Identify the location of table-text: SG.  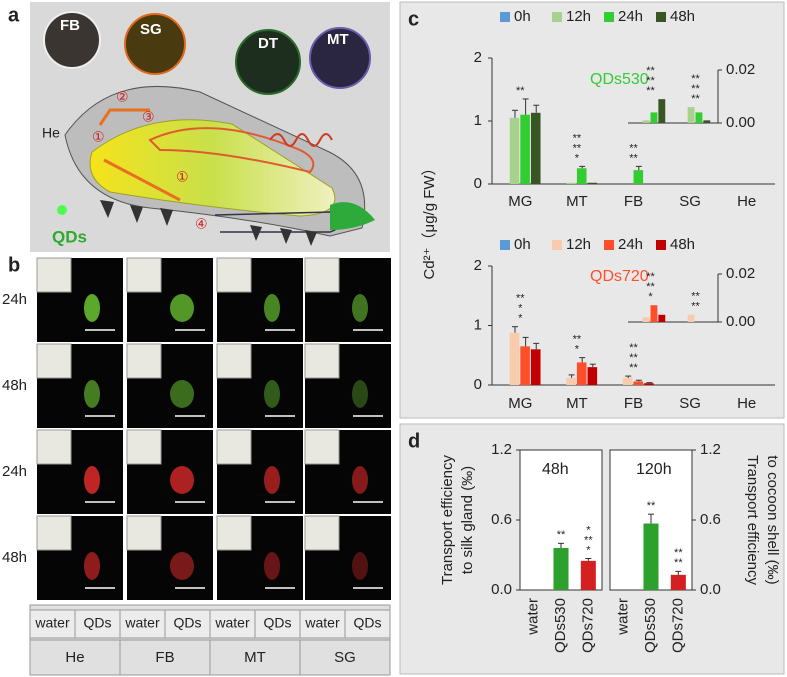
(345, 657).